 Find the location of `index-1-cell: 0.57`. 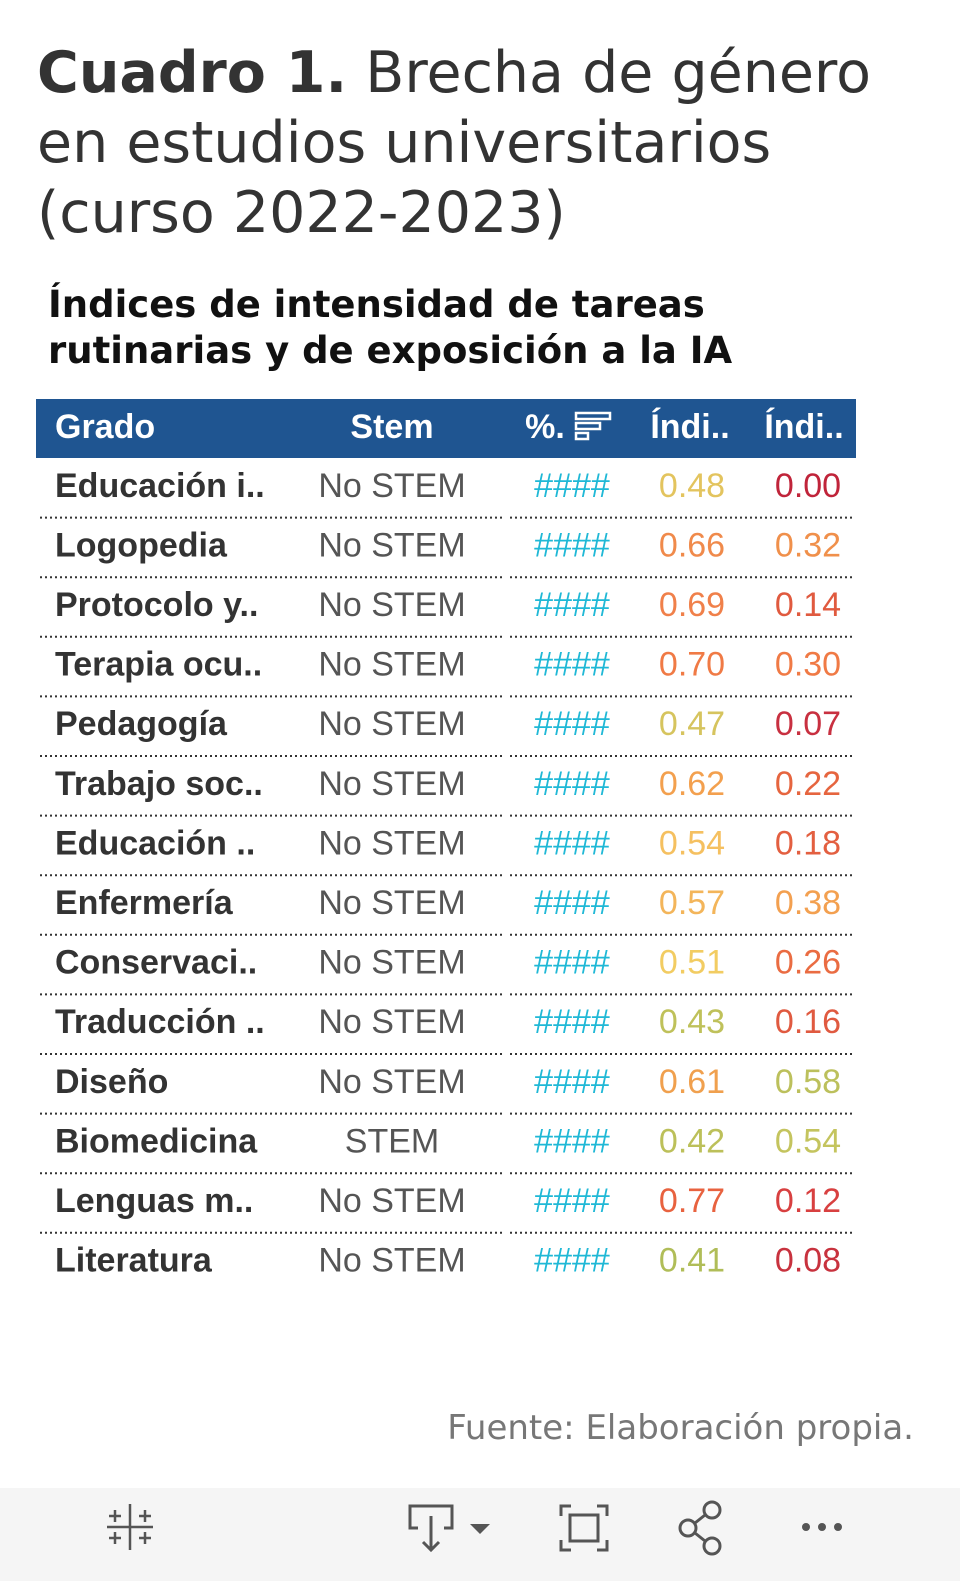

index-1-cell: 0.57 is located at coordinates (692, 903).